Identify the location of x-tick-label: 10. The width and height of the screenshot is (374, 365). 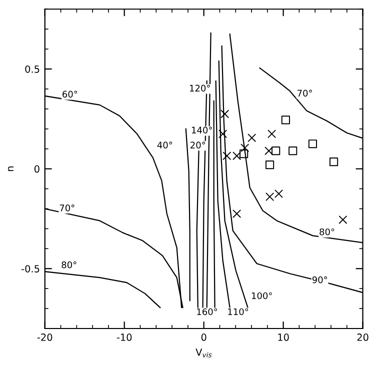
(283, 337).